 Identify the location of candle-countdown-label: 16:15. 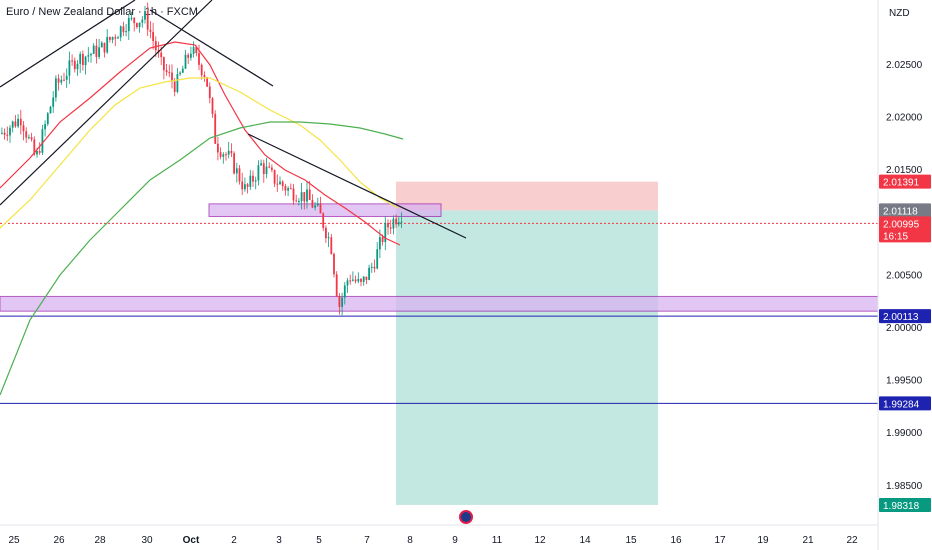
(895, 236).